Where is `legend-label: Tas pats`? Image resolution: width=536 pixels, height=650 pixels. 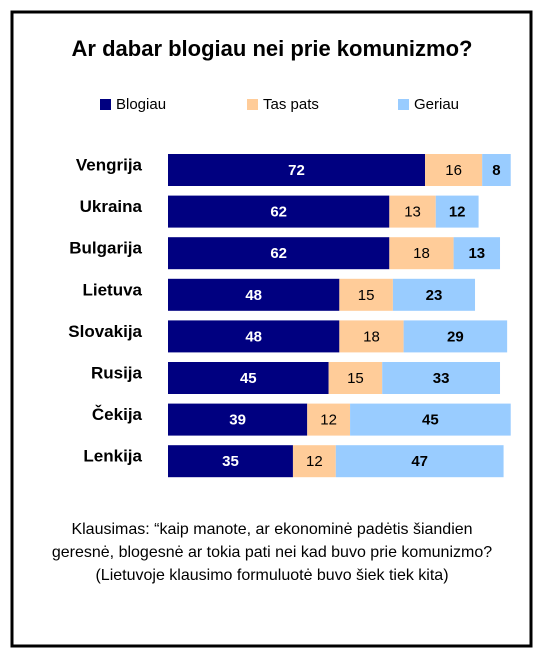 legend-label: Tas pats is located at coordinates (291, 104).